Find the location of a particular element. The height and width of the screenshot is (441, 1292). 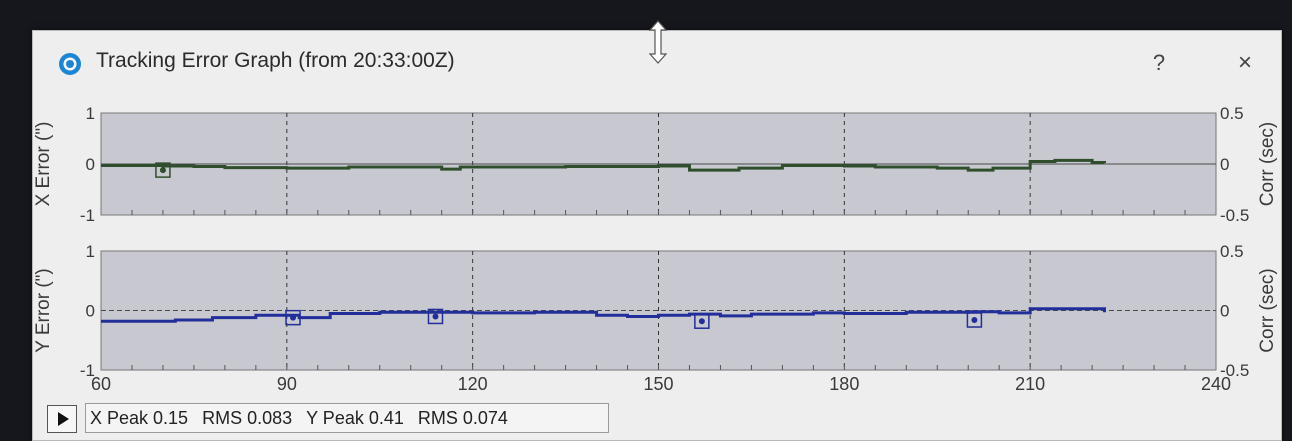

x-axis-tick-label: 90 is located at coordinates (287, 384).